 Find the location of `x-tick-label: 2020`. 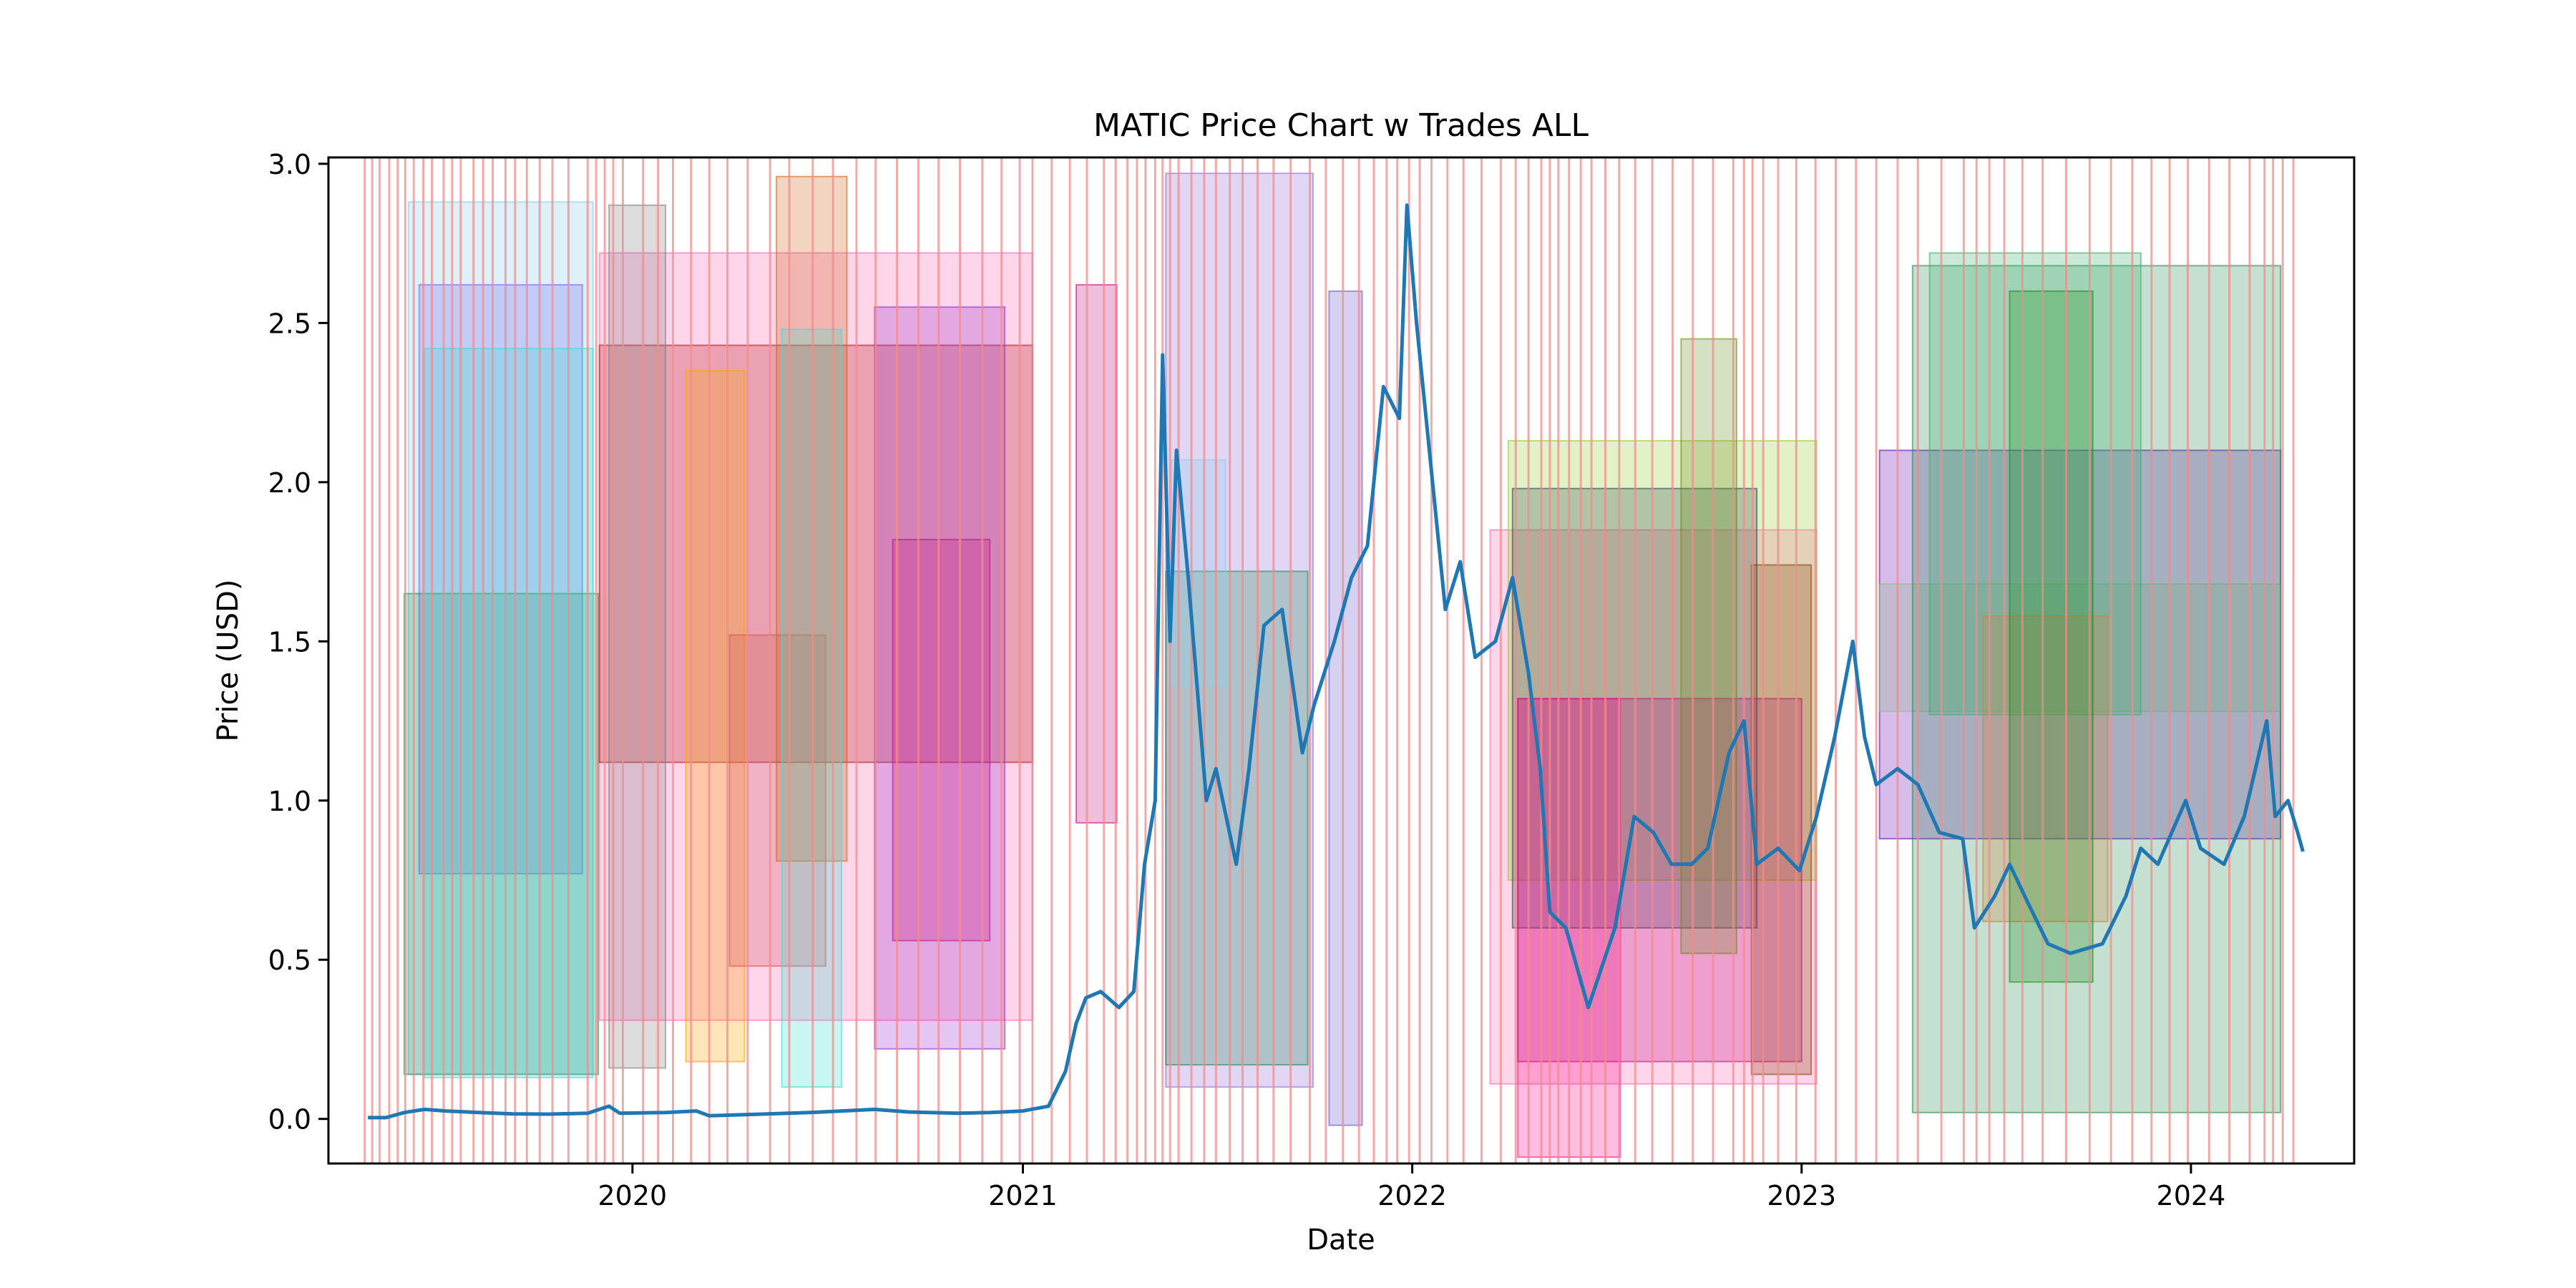

x-tick-label: 2020 is located at coordinates (633, 1195).